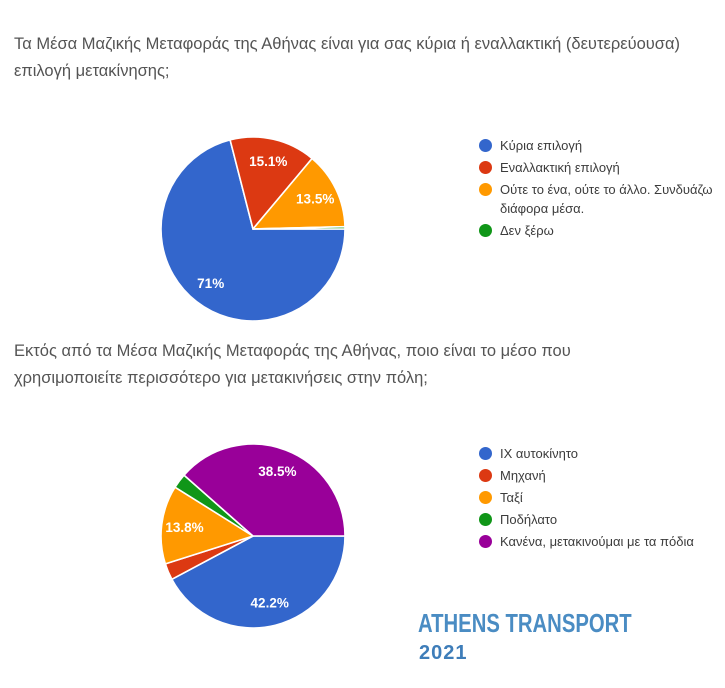 This screenshot has height=688, width=725. I want to click on pie-slice-percent-label: 71%, so click(210, 283).